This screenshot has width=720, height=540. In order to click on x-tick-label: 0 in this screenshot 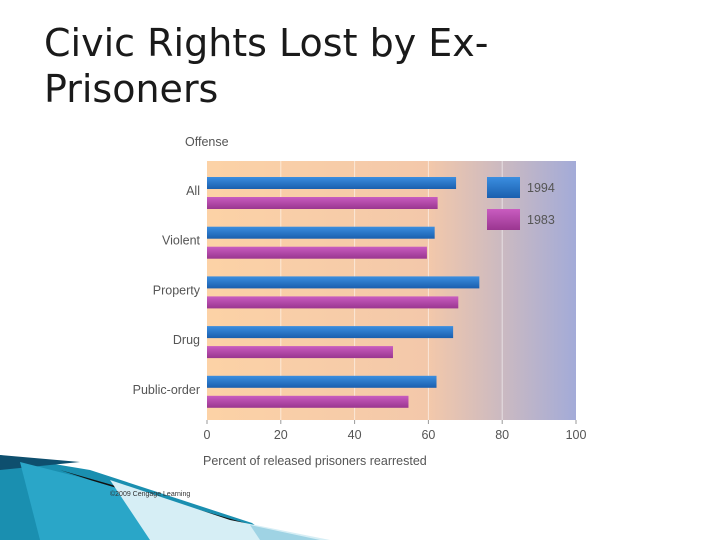, I will do `click(207, 435)`.